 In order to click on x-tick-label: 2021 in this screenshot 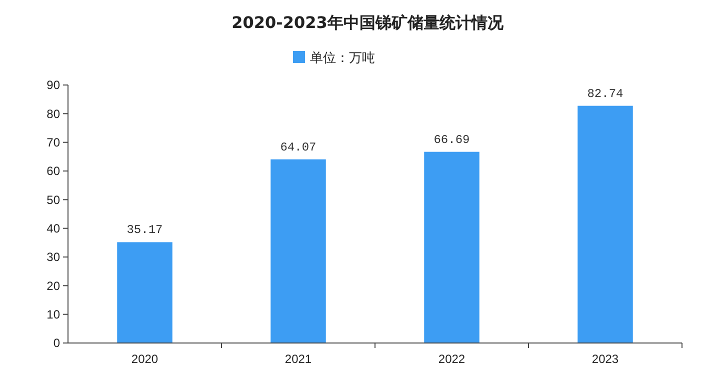, I will do `click(298, 359)`.